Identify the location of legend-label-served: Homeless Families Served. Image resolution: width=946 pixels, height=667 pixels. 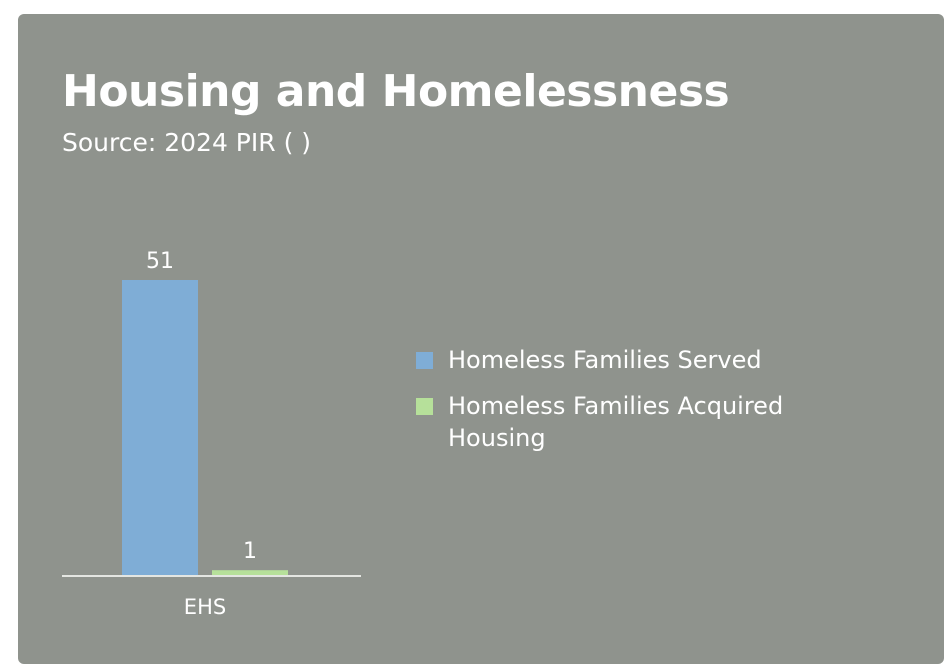
(605, 360).